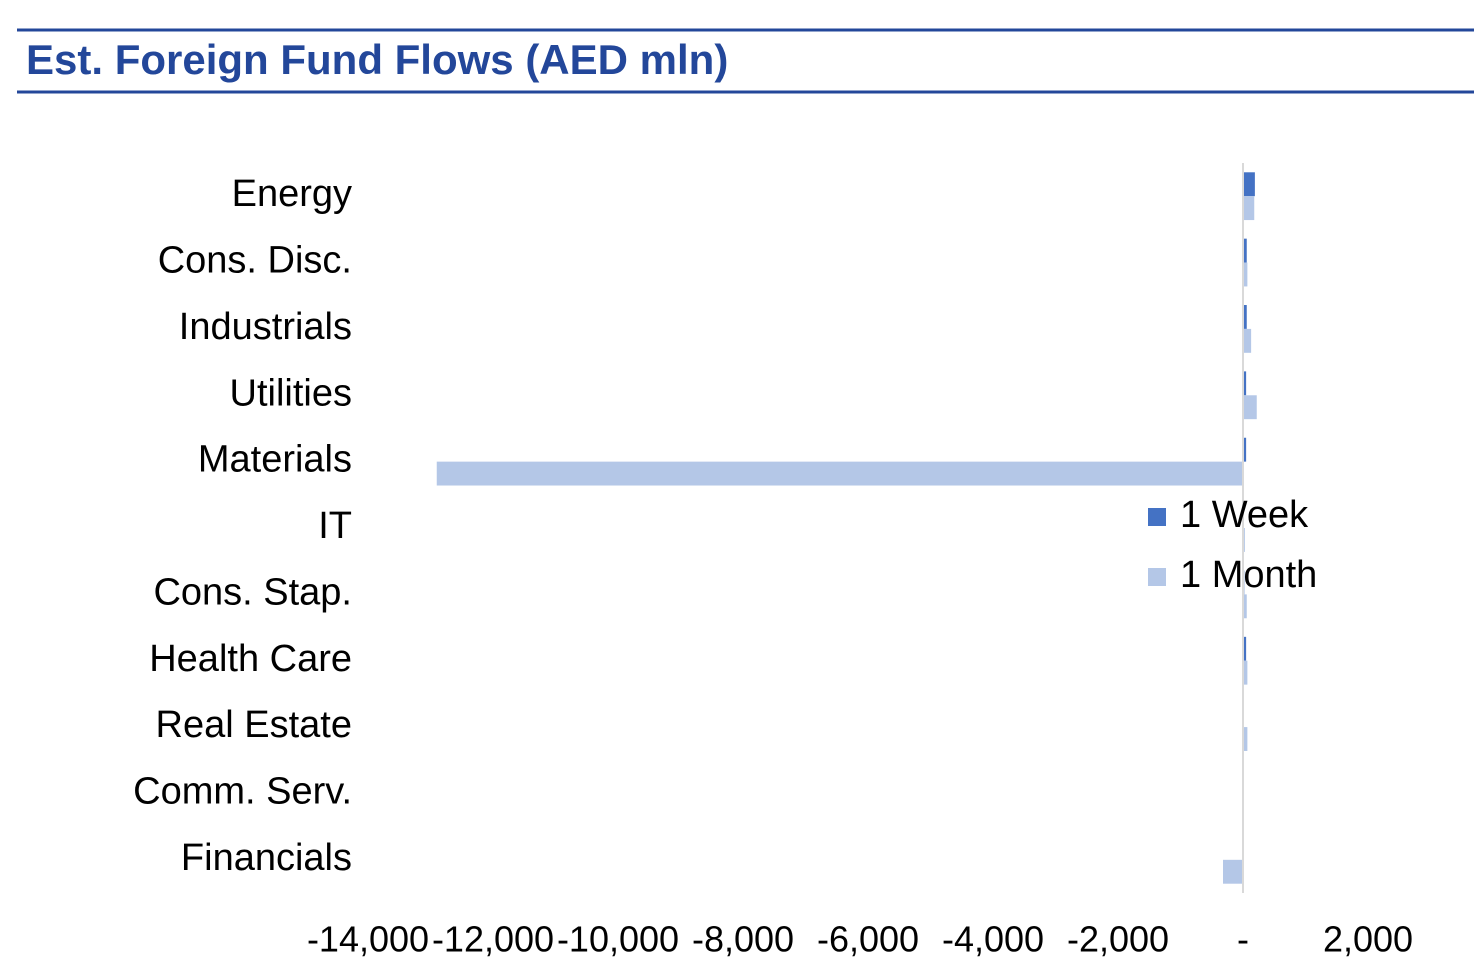 This screenshot has width=1474, height=972. Describe the element at coordinates (1368, 939) in the screenshot. I see `x-tick-label: 2,000` at that location.